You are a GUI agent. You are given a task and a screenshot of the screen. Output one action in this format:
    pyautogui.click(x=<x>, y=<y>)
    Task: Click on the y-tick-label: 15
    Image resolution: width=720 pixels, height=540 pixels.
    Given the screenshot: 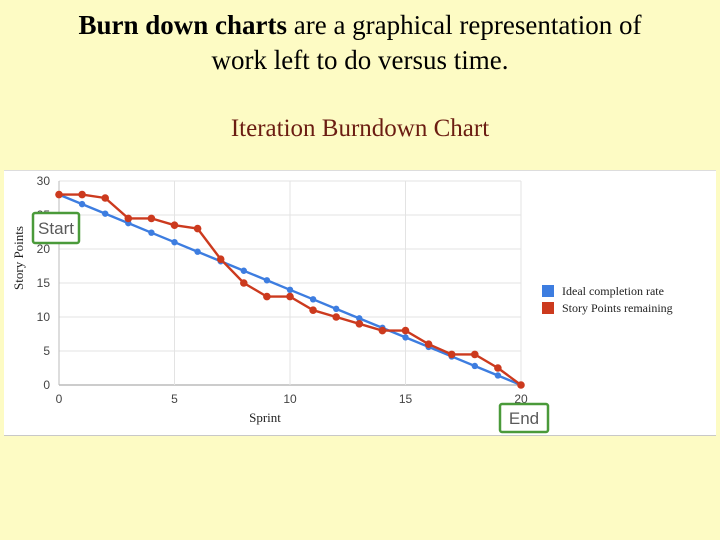 What is the action you would take?
    pyautogui.click(x=44, y=283)
    